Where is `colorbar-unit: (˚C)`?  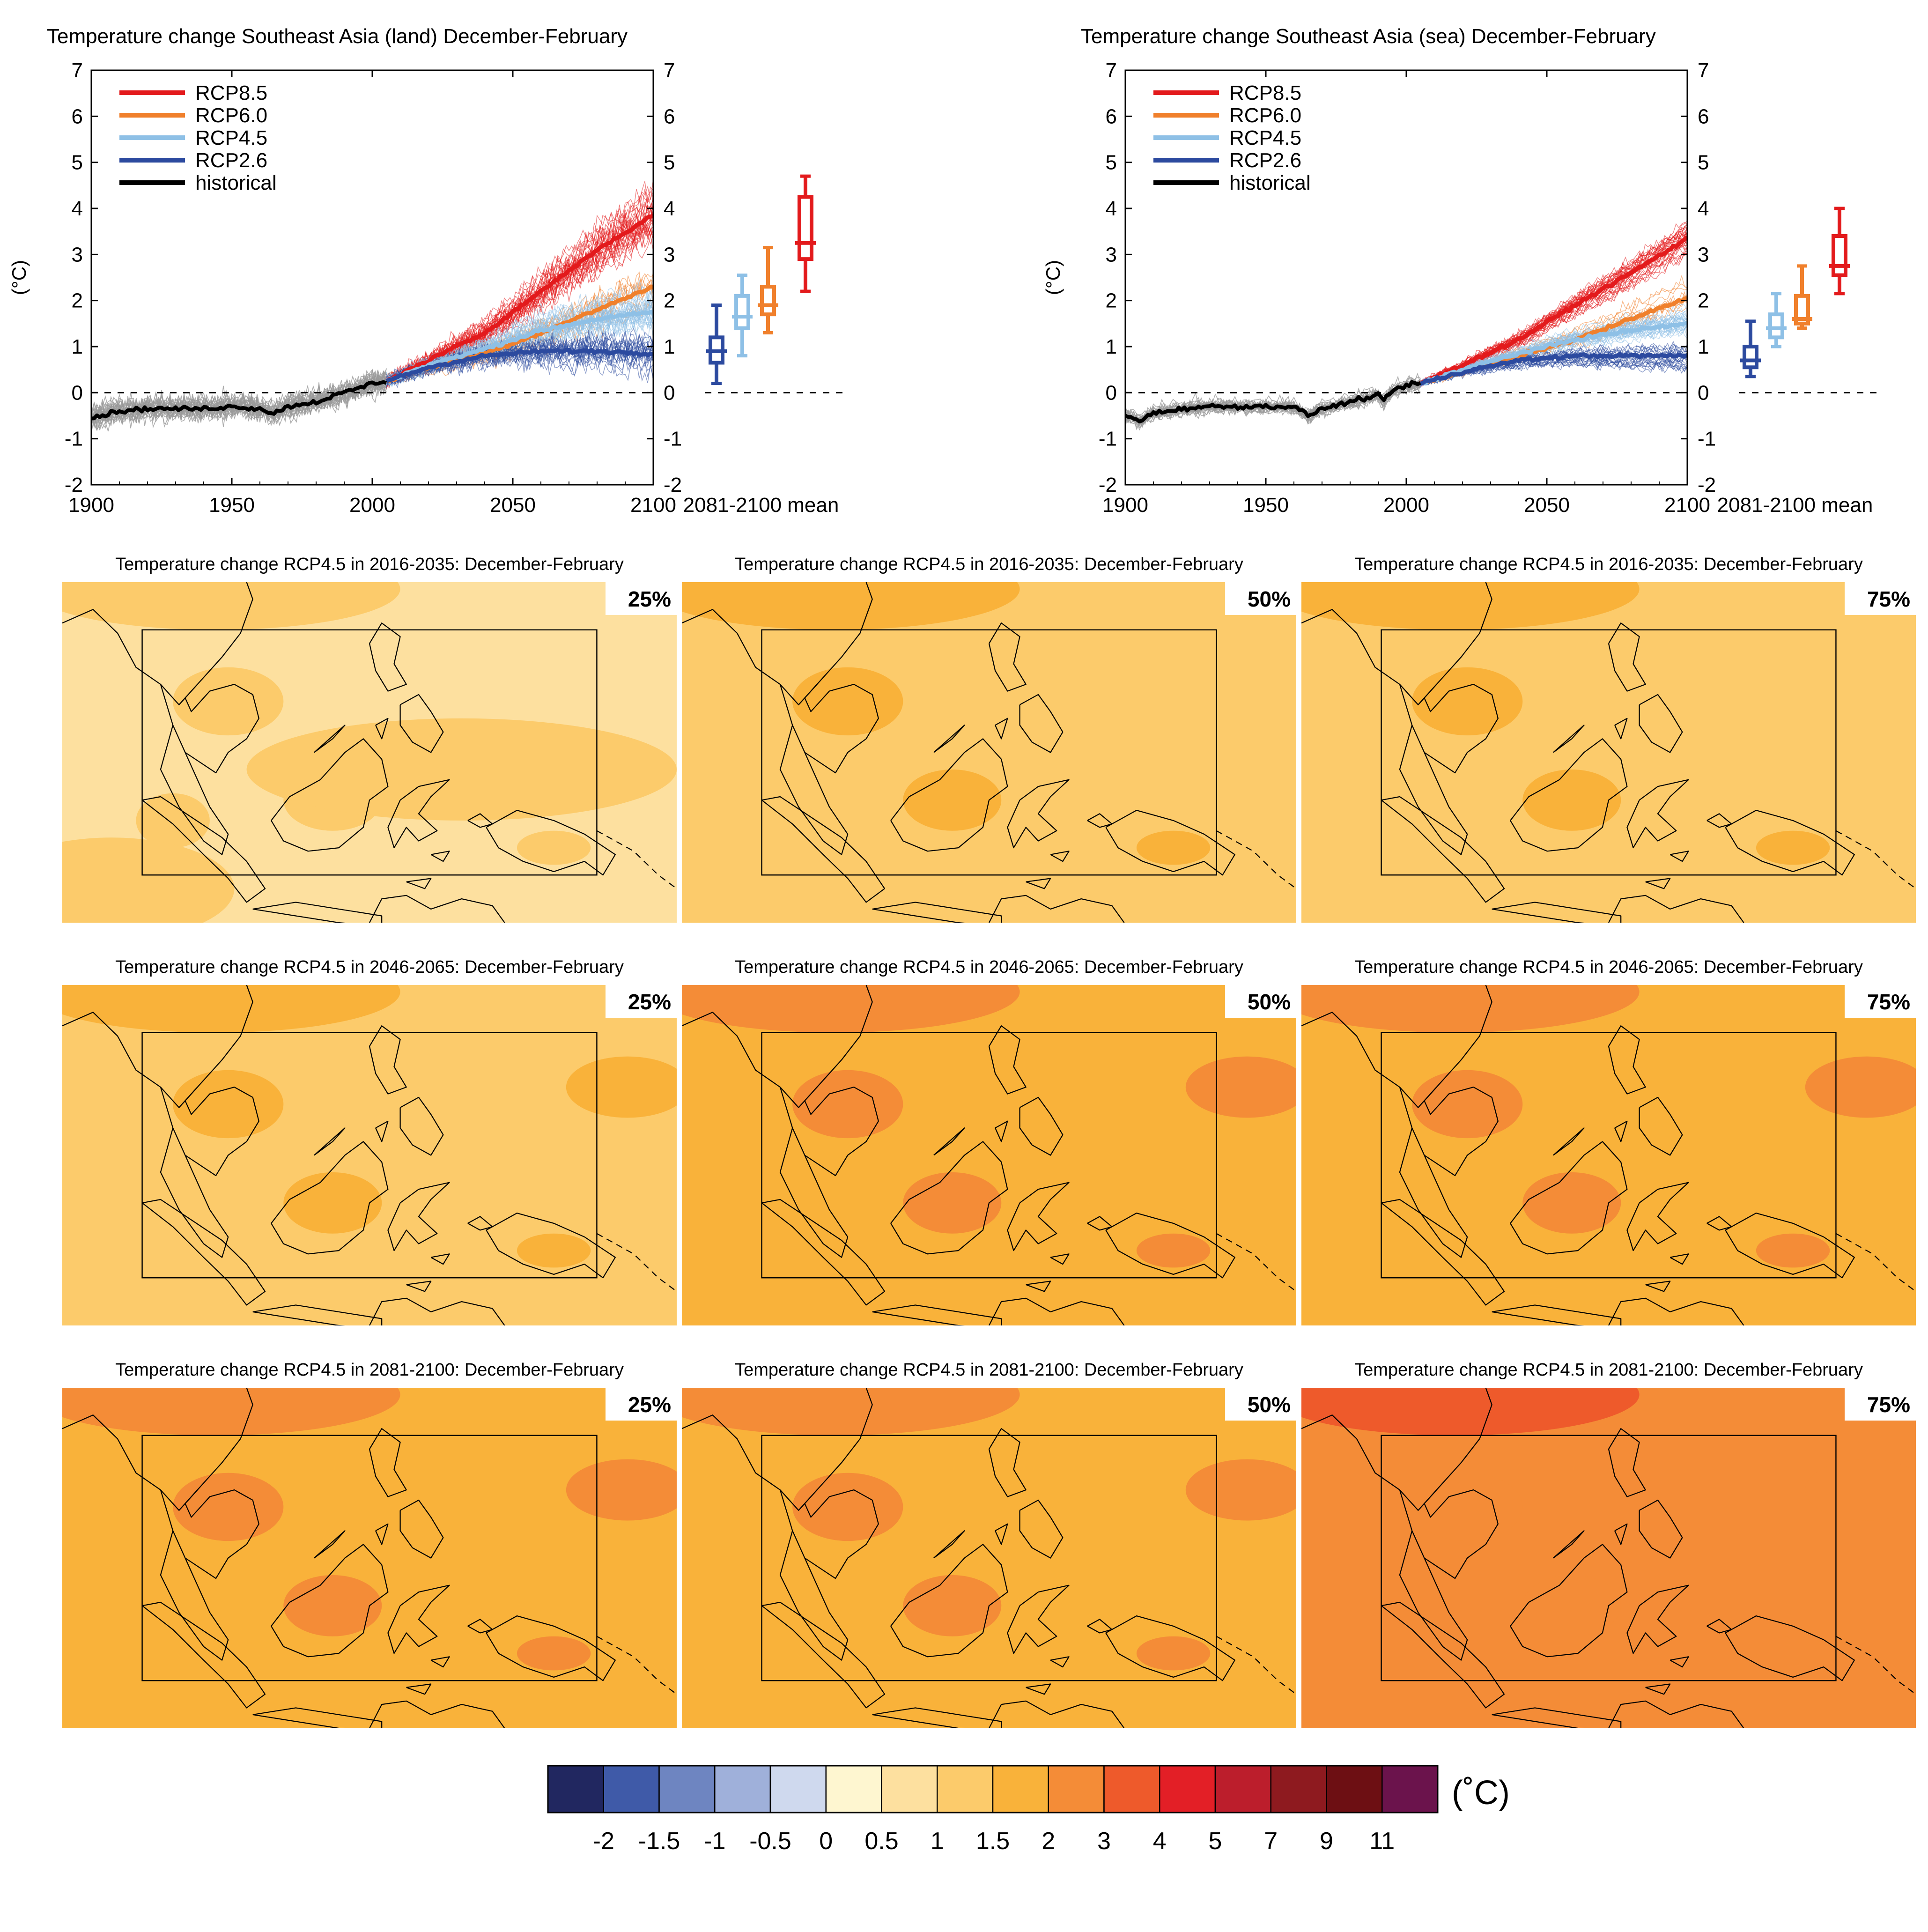 colorbar-unit: (˚C) is located at coordinates (1481, 1793).